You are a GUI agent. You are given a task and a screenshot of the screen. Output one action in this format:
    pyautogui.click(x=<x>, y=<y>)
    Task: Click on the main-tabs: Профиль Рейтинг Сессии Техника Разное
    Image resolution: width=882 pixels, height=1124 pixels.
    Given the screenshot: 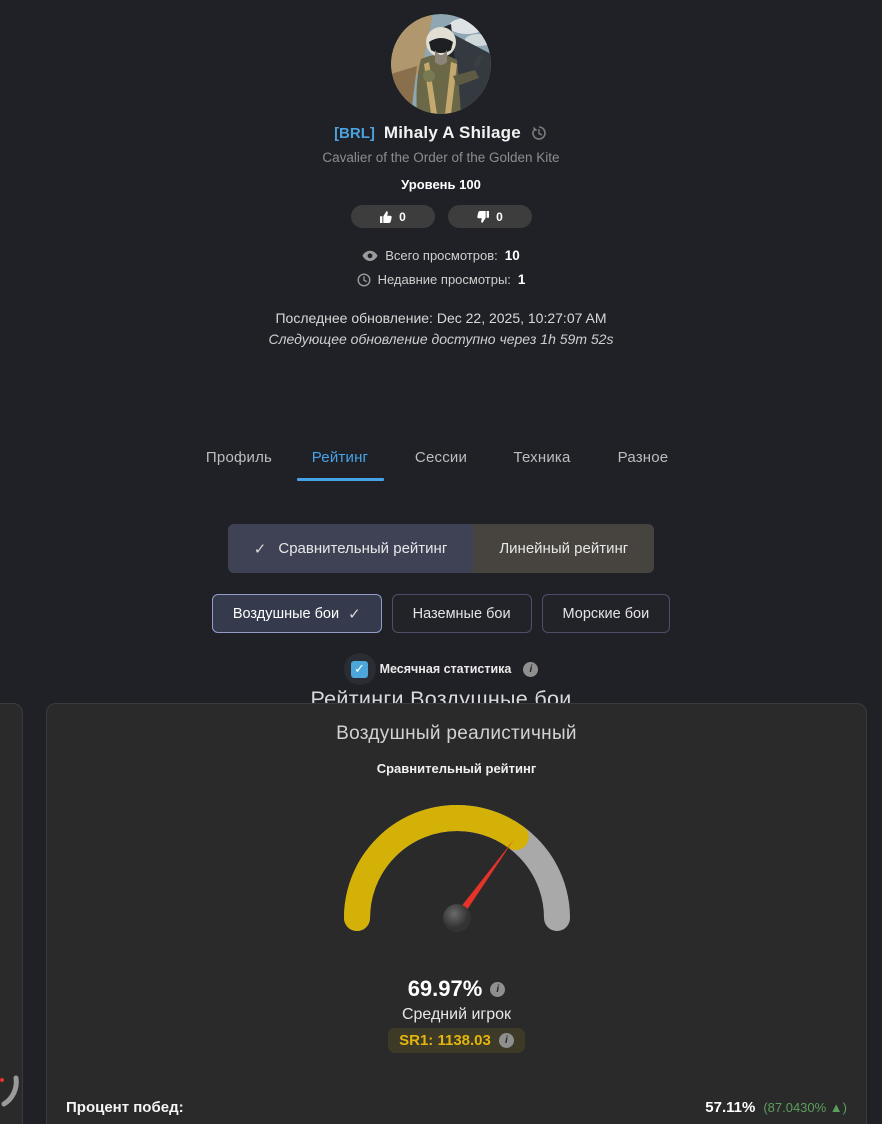 What is the action you would take?
    pyautogui.click(x=441, y=462)
    